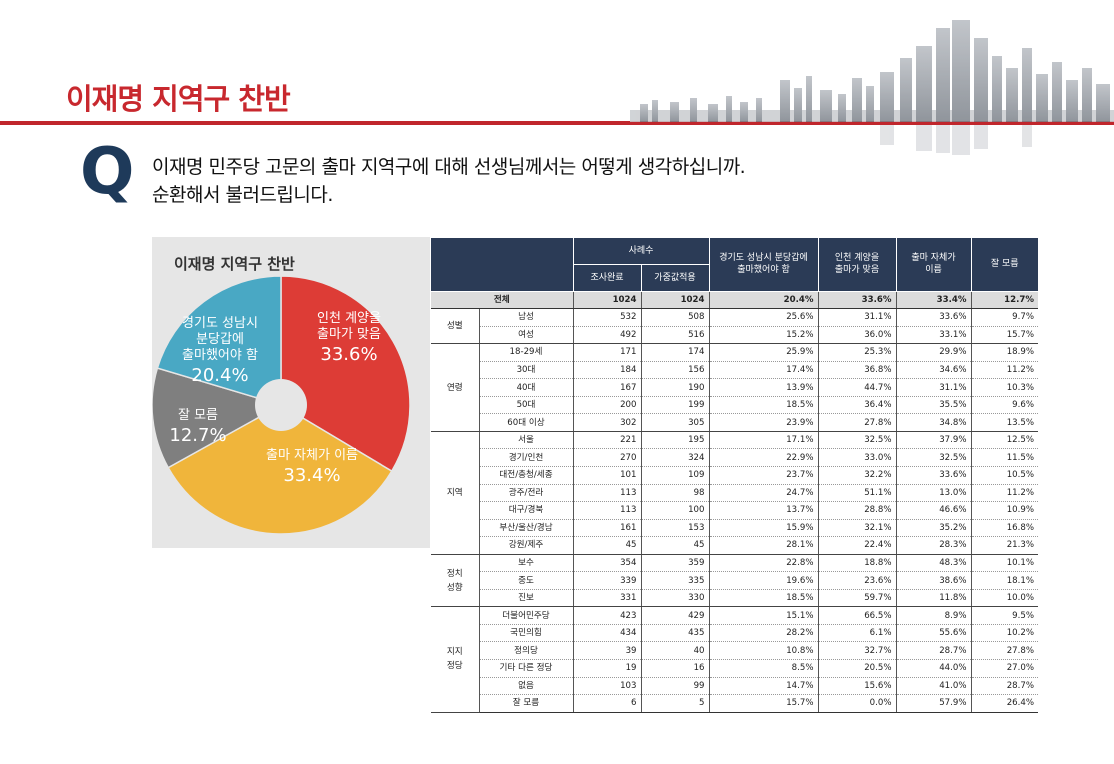 Image resolution: width=1114 pixels, height=764 pixels. Describe the element at coordinates (857, 615) in the screenshot. I see `table-cell: 66.5%` at that location.